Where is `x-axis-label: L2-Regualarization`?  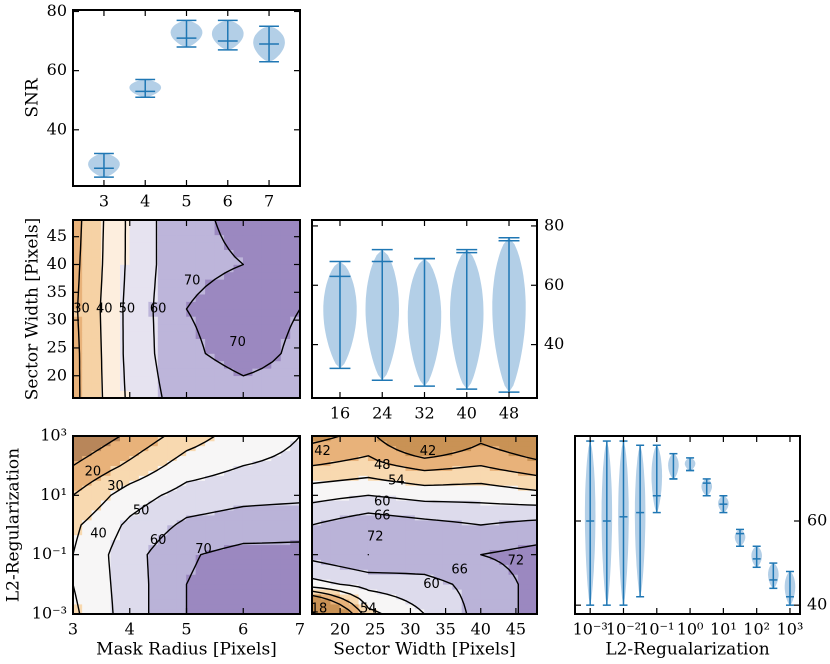
x-axis-label: L2-Regualarization is located at coordinates (687, 650).